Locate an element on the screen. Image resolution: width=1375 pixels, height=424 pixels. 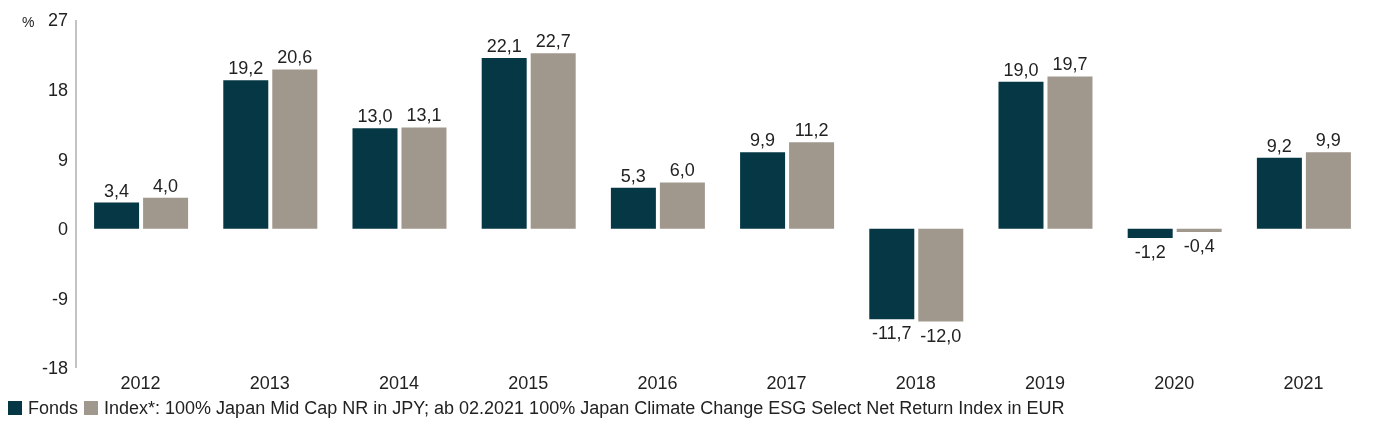
x-tick-label: 2014 is located at coordinates (399, 382).